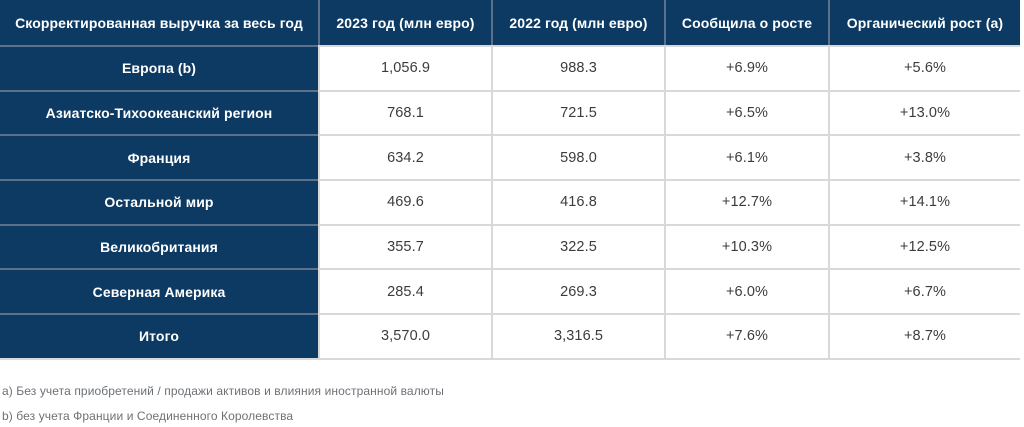 Image resolution: width=1024 pixels, height=427 pixels. Describe the element at coordinates (746, 335) in the screenshot. I see `reported-growth-cell: +7.6%` at that location.